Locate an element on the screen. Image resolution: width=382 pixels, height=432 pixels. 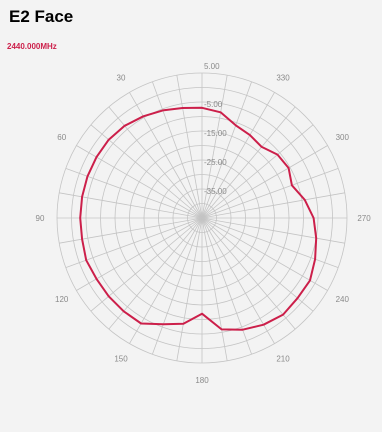
radial-tick-label: -25.00 is located at coordinates (215, 162).